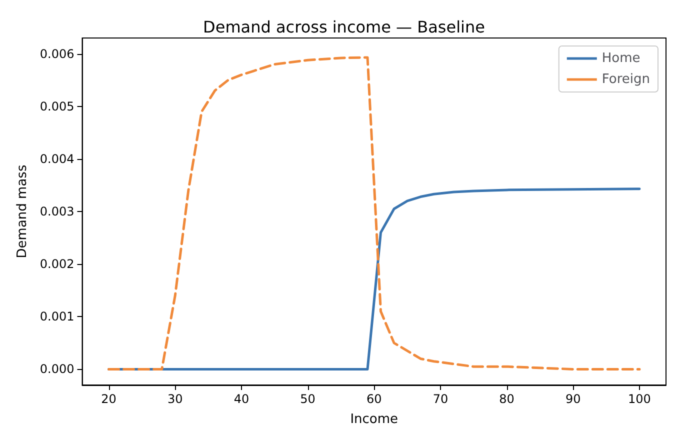 The width and height of the screenshot is (688, 443). I want to click on legend-label: Home, so click(621, 58).